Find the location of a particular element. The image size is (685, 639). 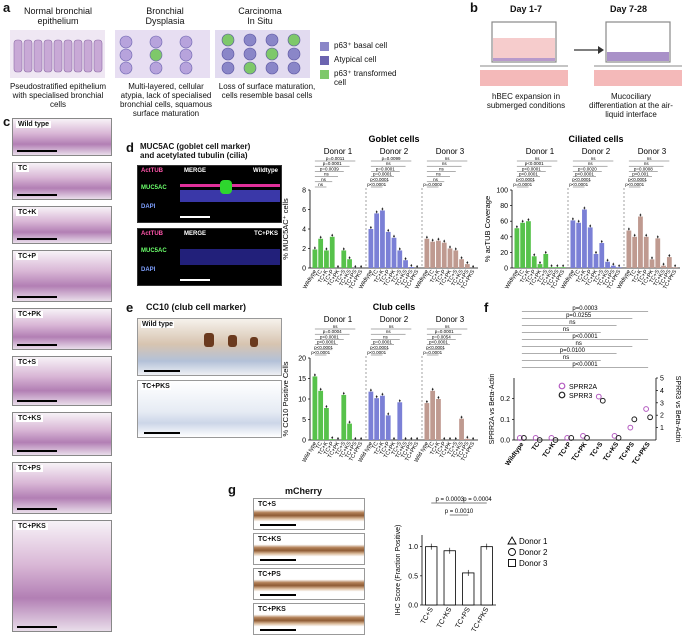

panel-e-label: e is located at coordinates (130, 307).